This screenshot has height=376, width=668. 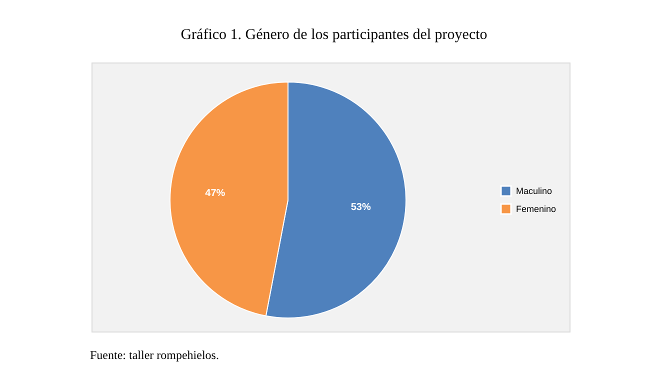 I want to click on data-label: 53%, so click(x=360, y=207).